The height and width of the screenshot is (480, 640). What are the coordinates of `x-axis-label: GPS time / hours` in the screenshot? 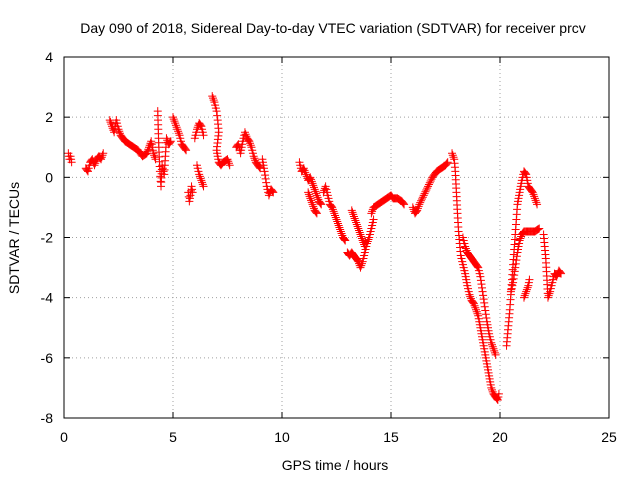 It's located at (335, 465).